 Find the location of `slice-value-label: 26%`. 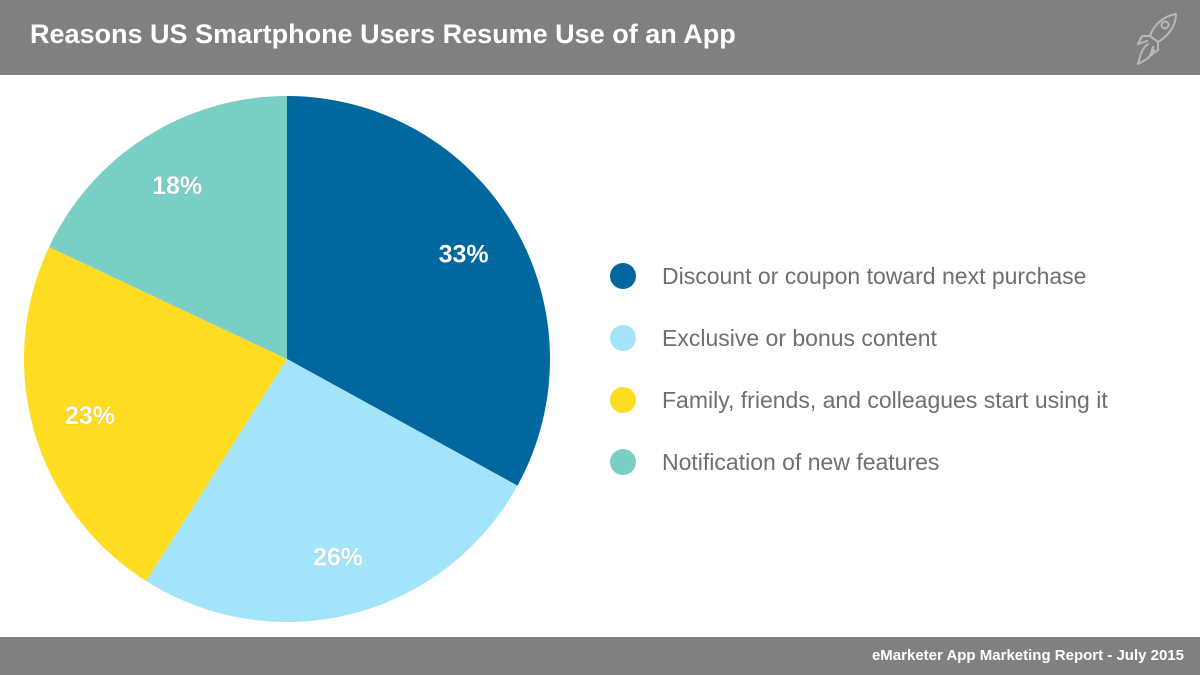

slice-value-label: 26% is located at coordinates (338, 558).